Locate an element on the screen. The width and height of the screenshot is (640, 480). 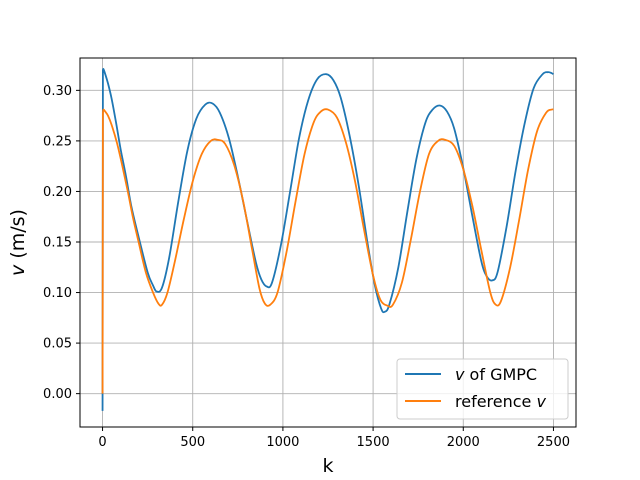
y-tick-label: 0.10 is located at coordinates (57, 293).